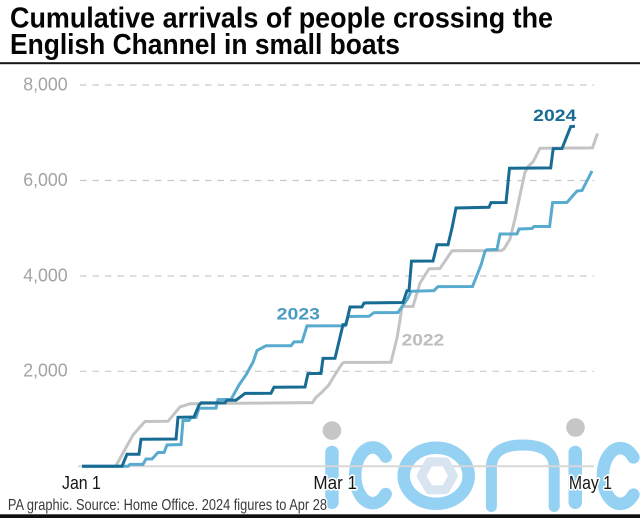  I want to click on svg-text: 8,000, so click(45, 84).